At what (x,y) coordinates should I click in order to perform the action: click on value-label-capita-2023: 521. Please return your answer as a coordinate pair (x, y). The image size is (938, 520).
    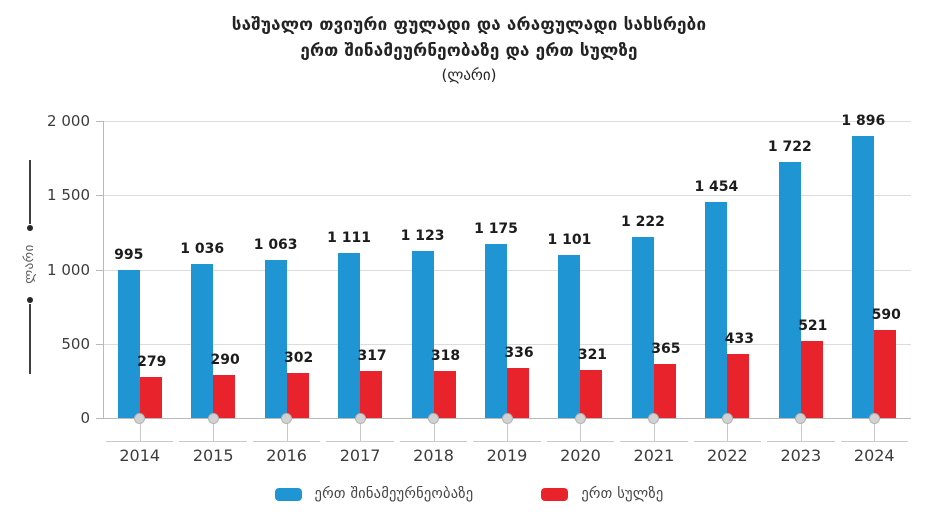
    Looking at the image, I should click on (813, 325).